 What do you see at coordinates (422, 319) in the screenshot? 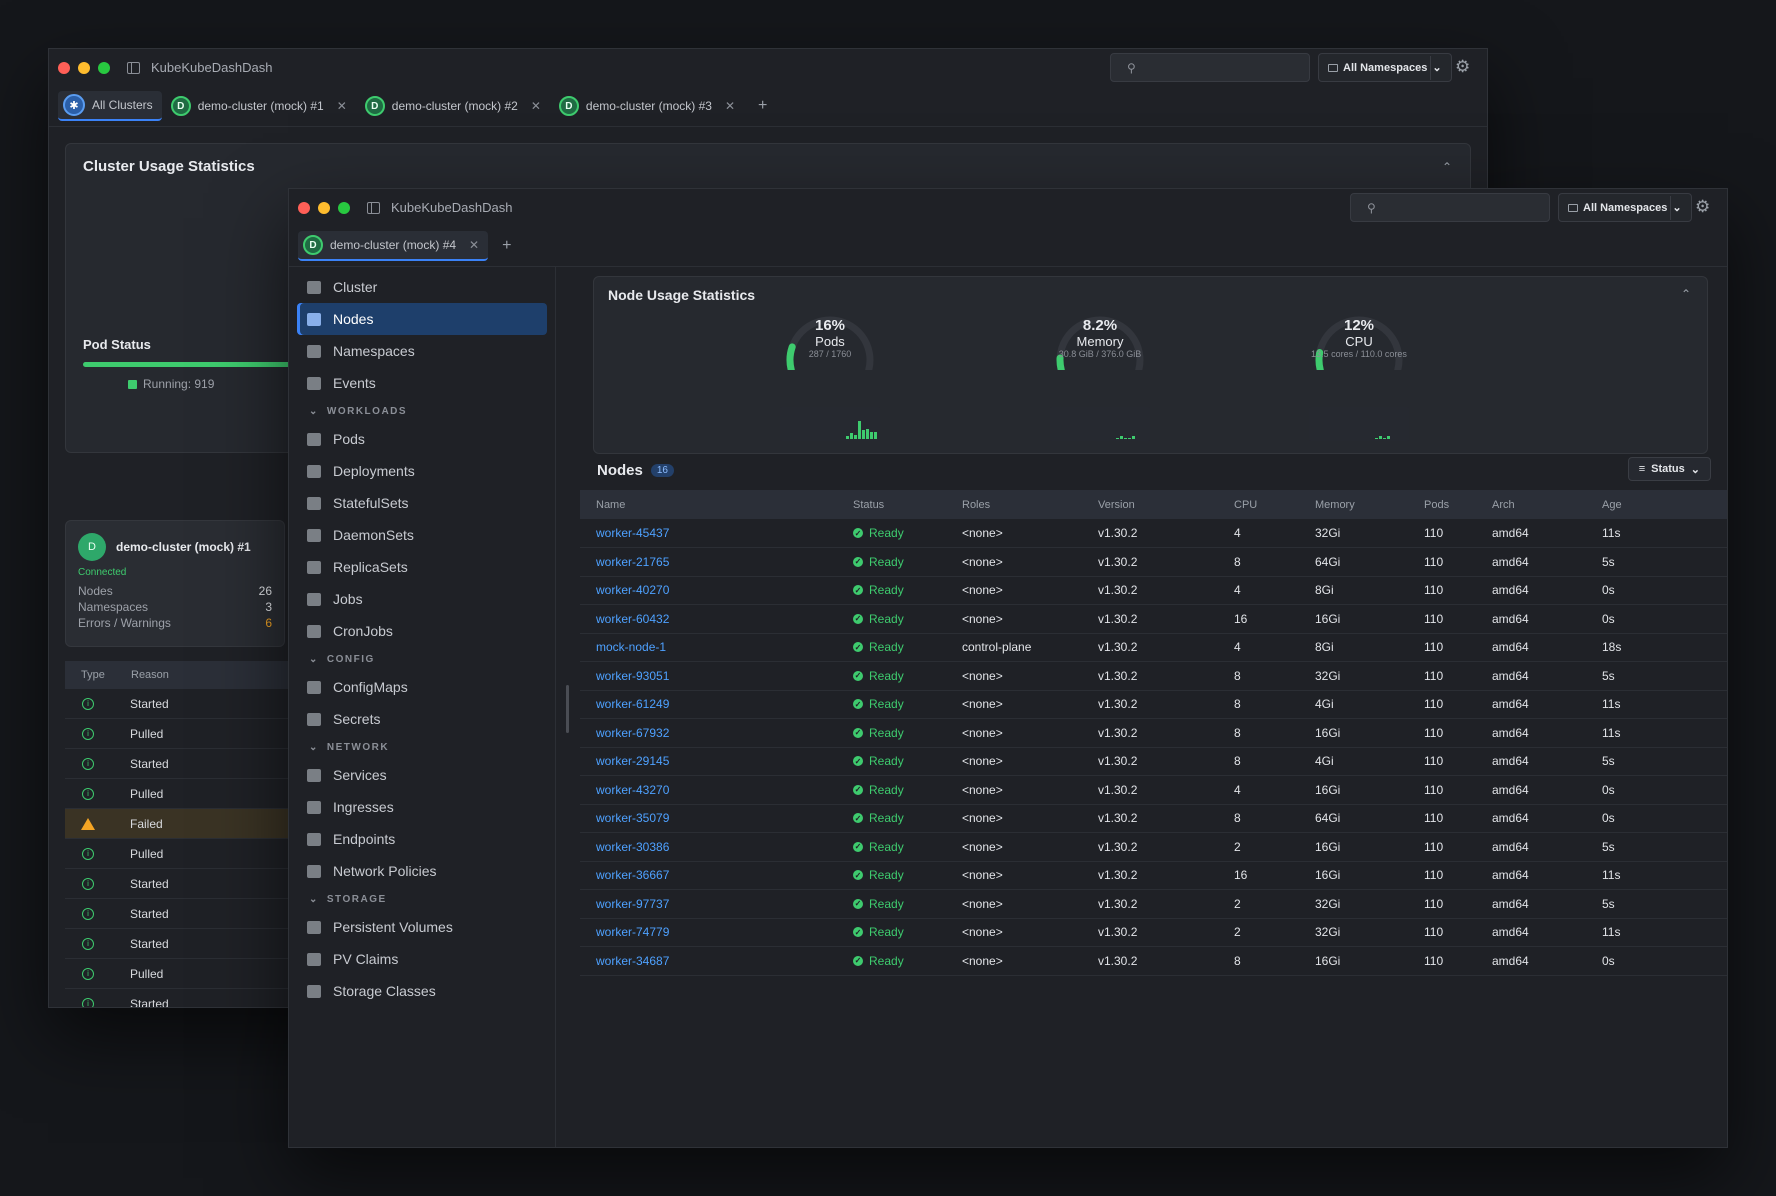
I see `sidebar-item-nodes: Nodes` at bounding box center [422, 319].